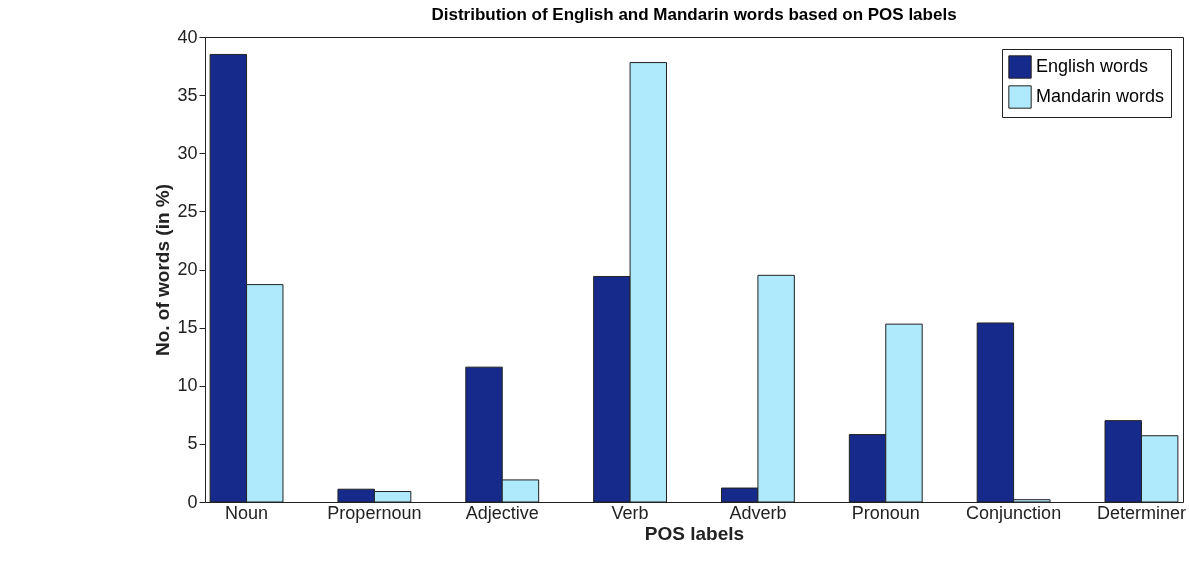 The width and height of the screenshot is (1189, 570). I want to click on y-tick-label: 40, so click(187, 36).